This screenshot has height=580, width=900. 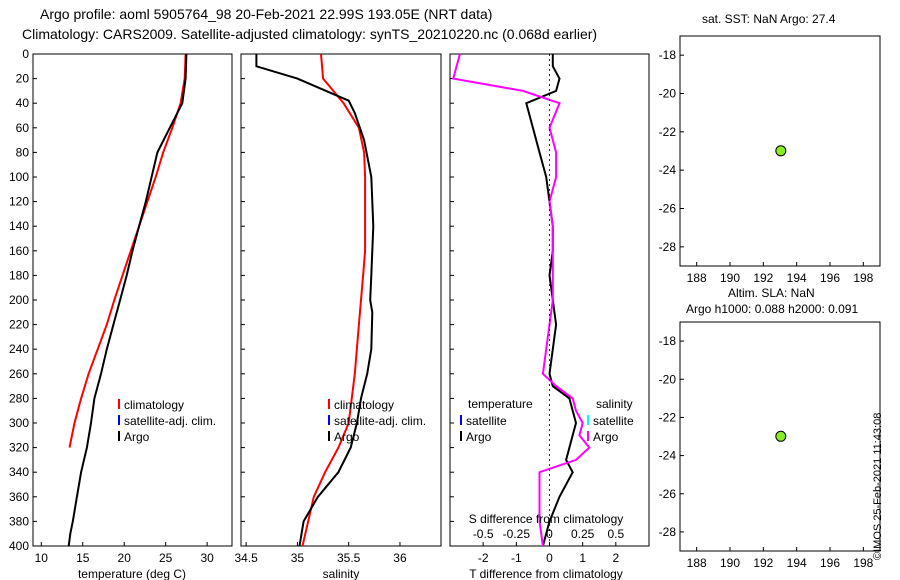 What do you see at coordinates (551, 300) in the screenshot?
I see `difference-series-t-difference-argo-` at bounding box center [551, 300].